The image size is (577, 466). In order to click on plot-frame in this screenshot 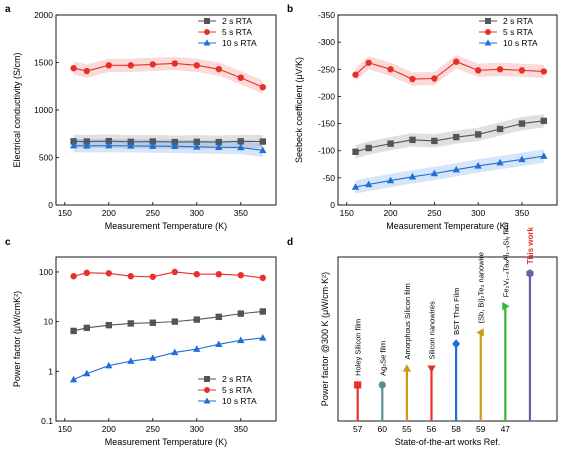, I will do `click(447, 339)`.